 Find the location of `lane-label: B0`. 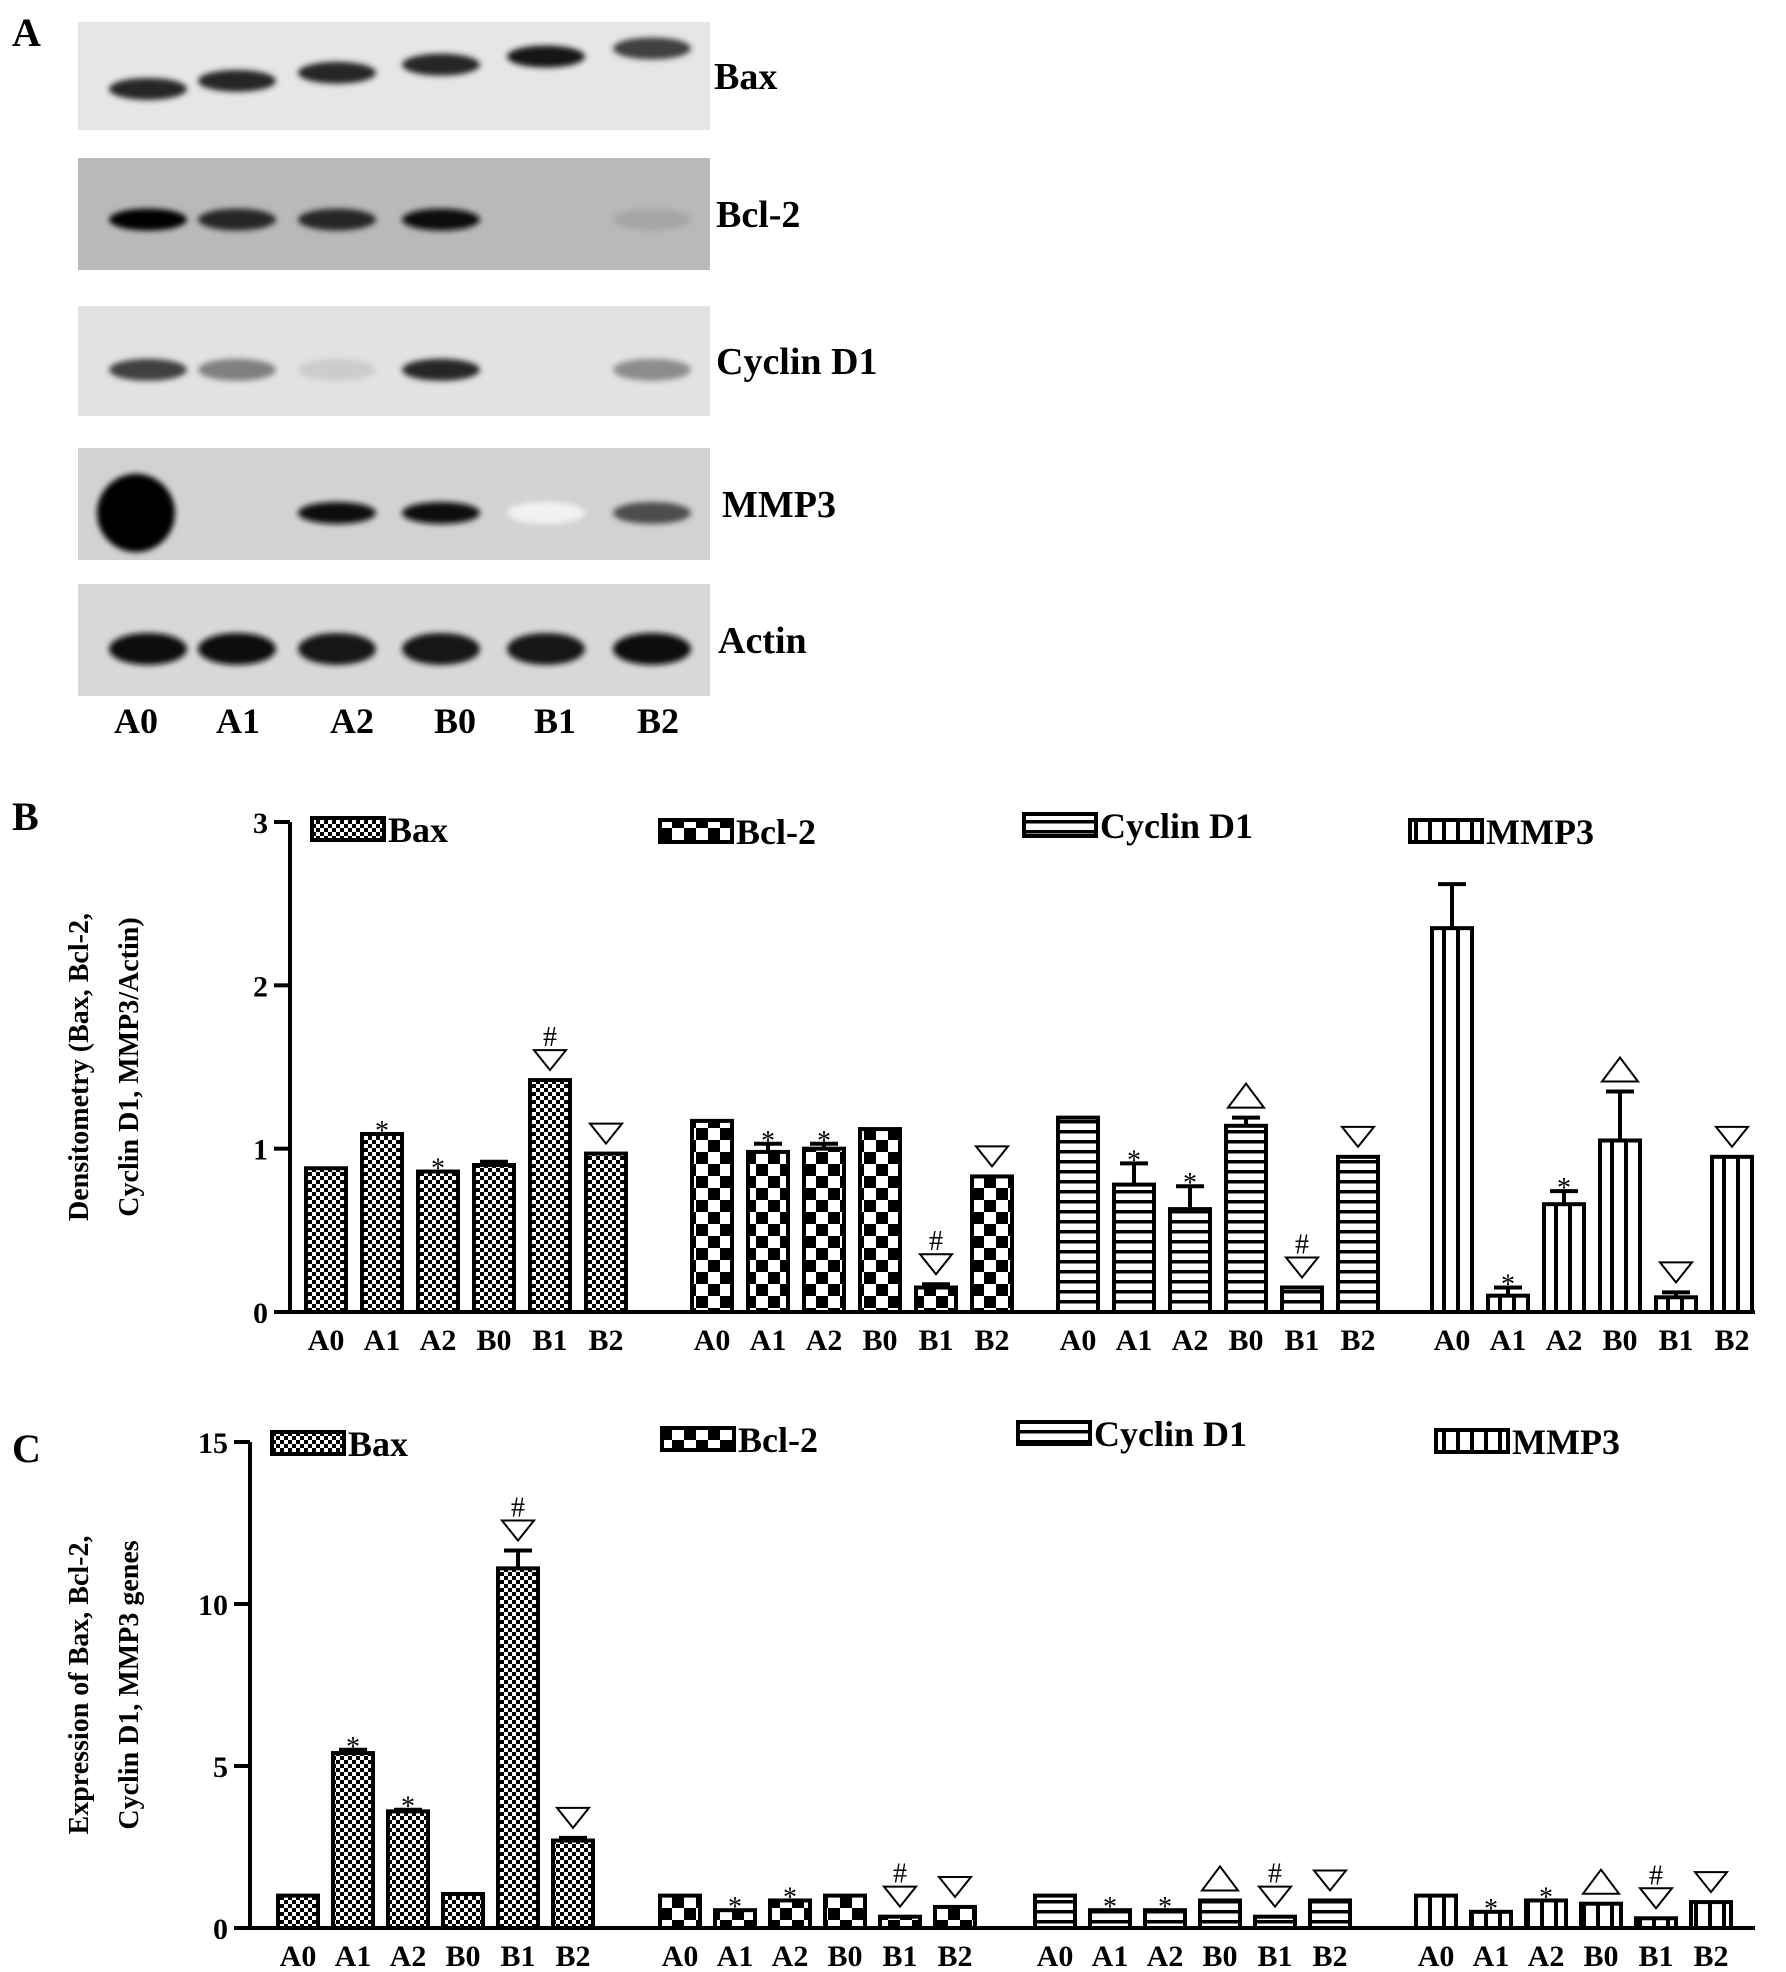

lane-label: B0 is located at coordinates (455, 721).